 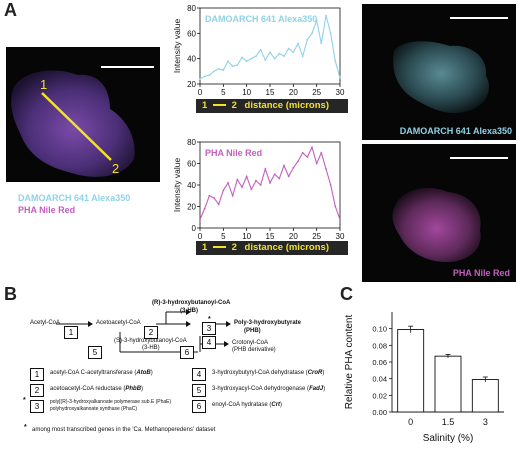 What do you see at coordinates (448, 422) in the screenshot?
I see `x-tick-label: 1.5` at bounding box center [448, 422].